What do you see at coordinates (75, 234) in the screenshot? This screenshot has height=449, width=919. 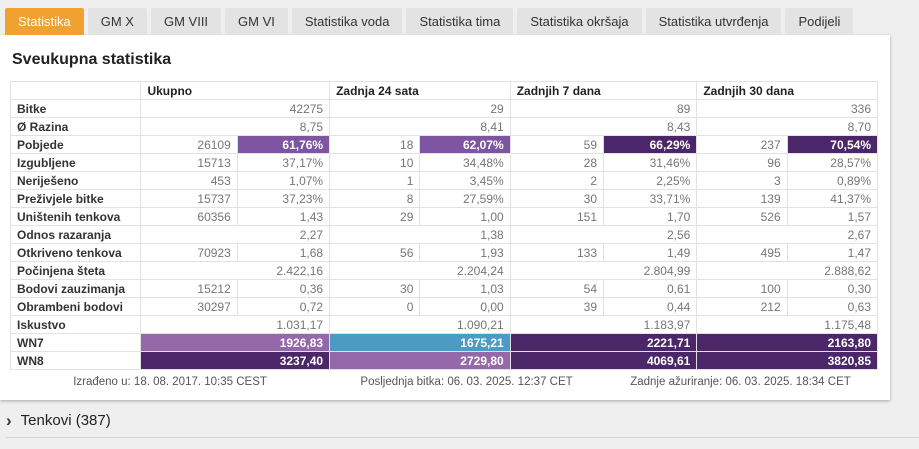 I see `row-label: Odnos razaranja` at bounding box center [75, 234].